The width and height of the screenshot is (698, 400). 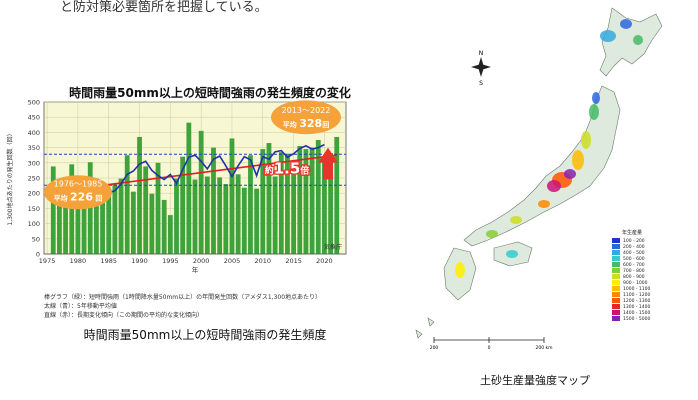 What do you see at coordinates (542, 166) in the screenshot?
I see `honshu` at bounding box center [542, 166].